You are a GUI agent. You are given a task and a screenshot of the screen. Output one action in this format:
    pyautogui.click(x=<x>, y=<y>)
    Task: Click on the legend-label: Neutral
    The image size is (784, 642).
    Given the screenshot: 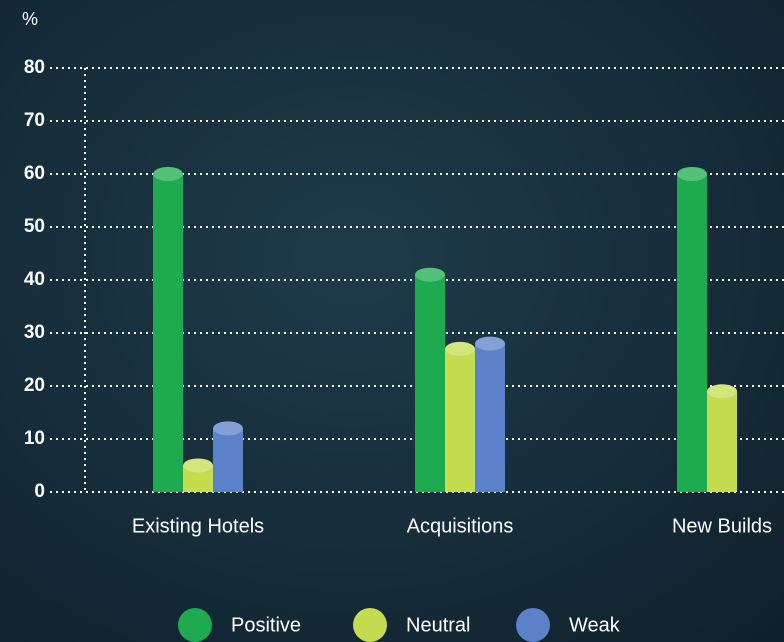 What is the action you would take?
    pyautogui.click(x=438, y=625)
    